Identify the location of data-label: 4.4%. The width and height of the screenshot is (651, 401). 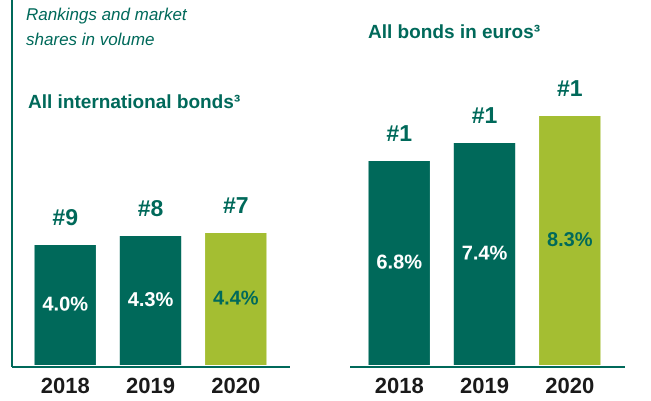
(235, 298).